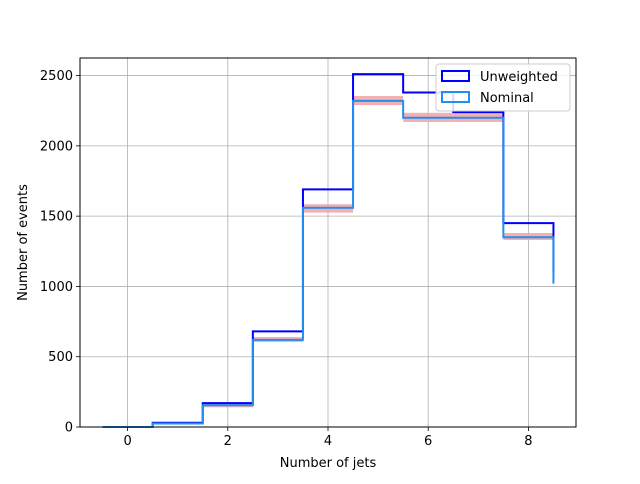  Describe the element at coordinates (503, 87) in the screenshot. I see `legend: Unweighted Nominal` at that location.